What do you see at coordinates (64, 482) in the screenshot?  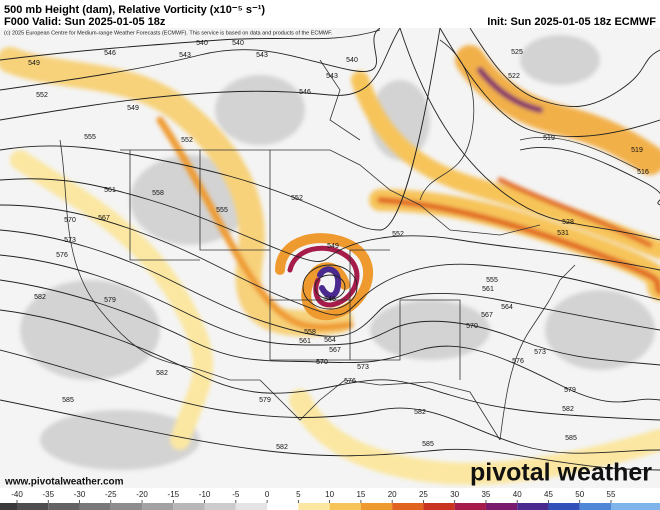 I see `website: www.pivotalweather.com` at bounding box center [64, 482].